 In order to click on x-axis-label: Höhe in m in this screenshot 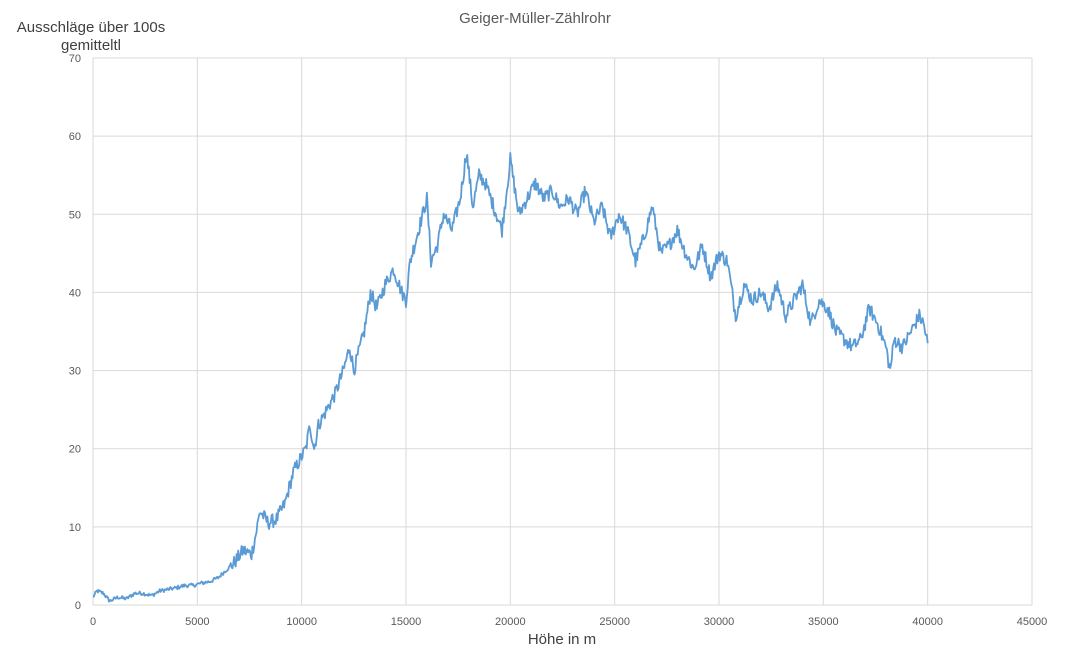, I will do `click(562, 639)`.